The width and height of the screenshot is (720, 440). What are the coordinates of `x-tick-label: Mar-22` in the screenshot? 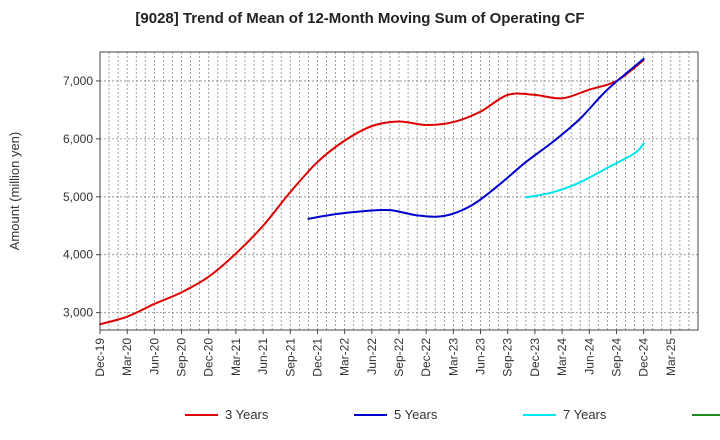 It's located at (345, 357).